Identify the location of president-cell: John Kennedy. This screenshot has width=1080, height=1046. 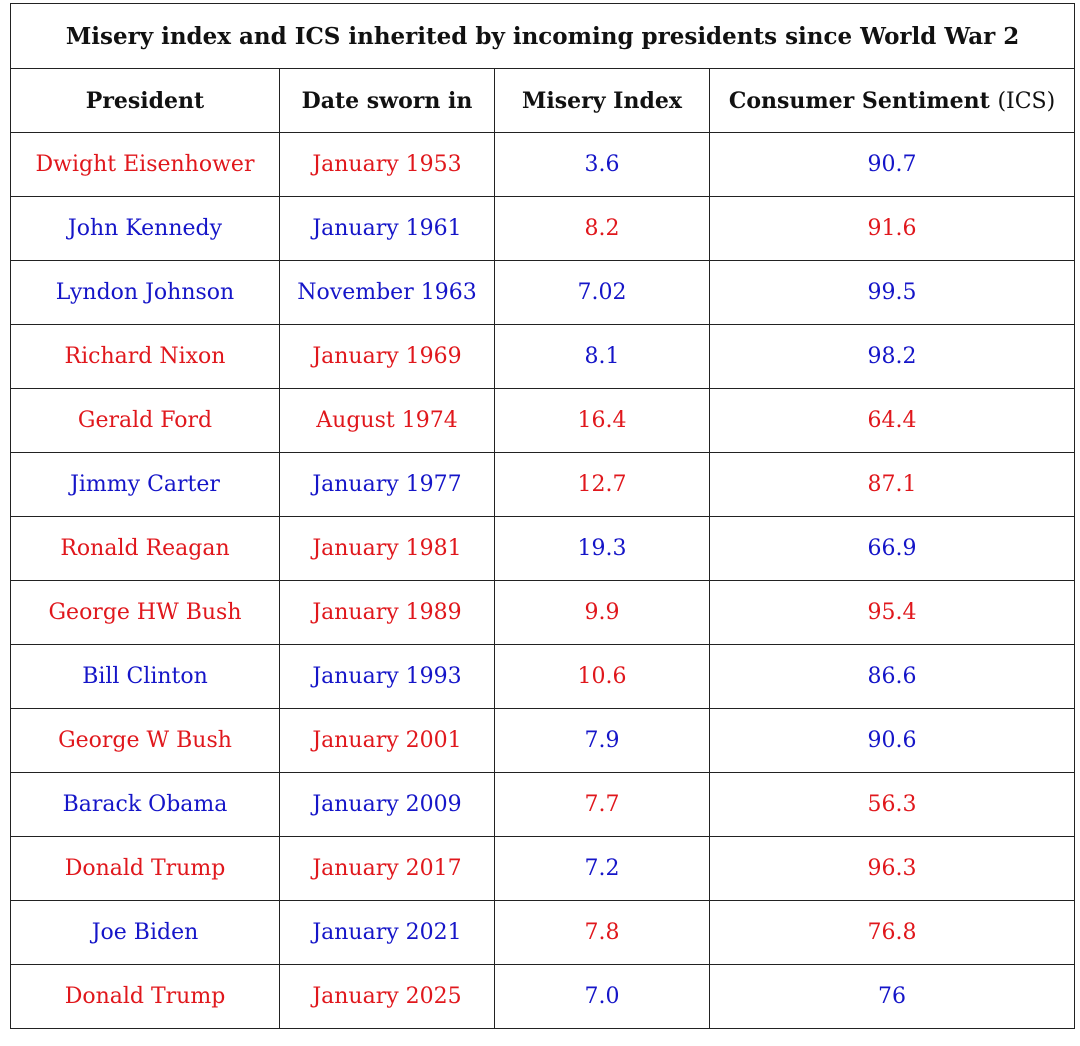
(145, 228).